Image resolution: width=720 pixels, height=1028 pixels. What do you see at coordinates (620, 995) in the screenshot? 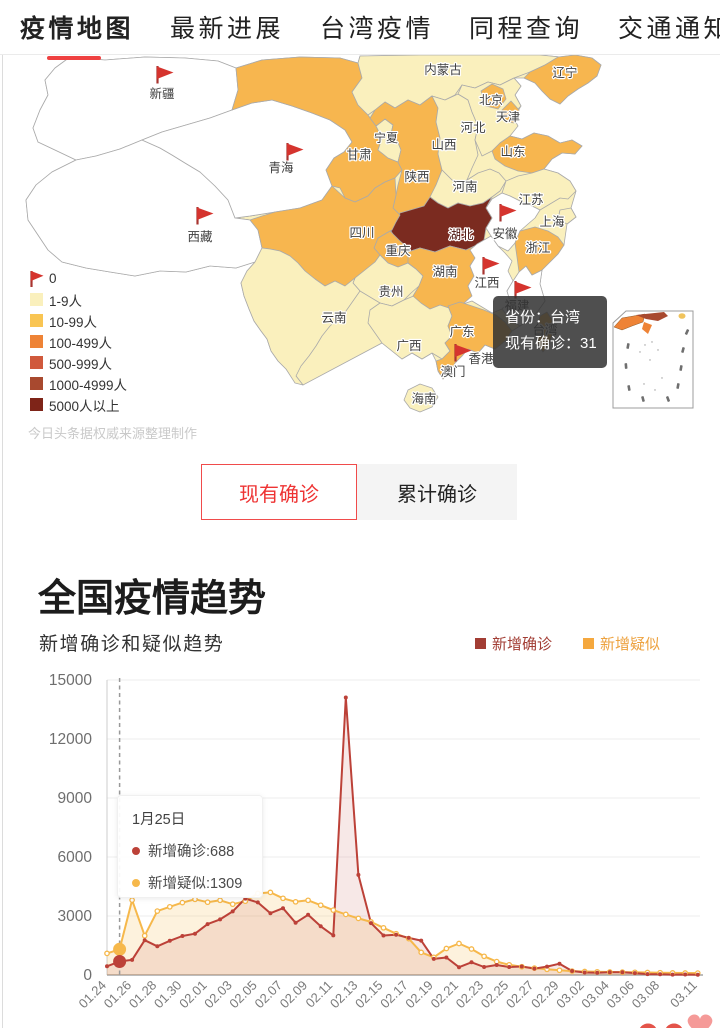
I see `svg-text: 03.06` at bounding box center [620, 995].